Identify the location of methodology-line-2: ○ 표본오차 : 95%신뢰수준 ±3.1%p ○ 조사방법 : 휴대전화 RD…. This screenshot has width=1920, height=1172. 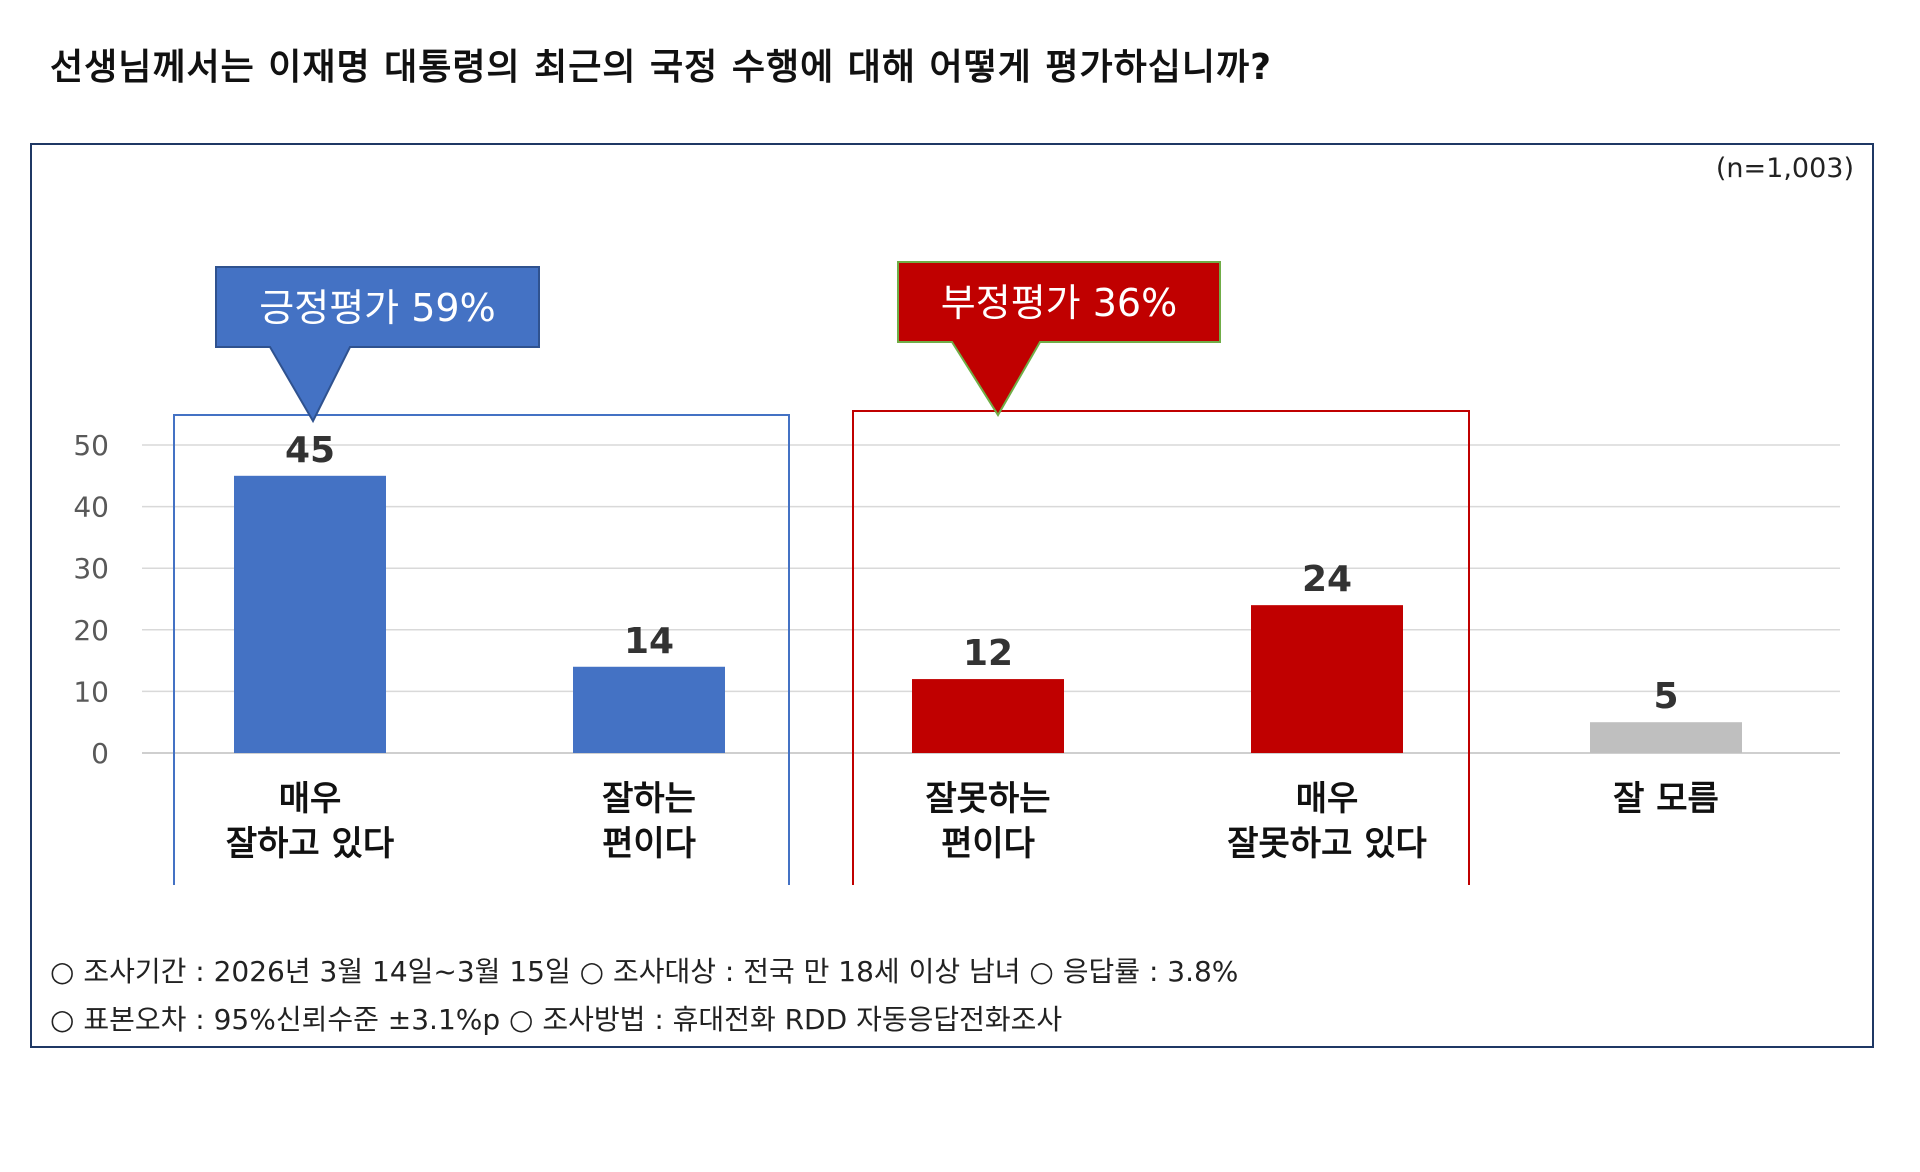
(556, 1019).